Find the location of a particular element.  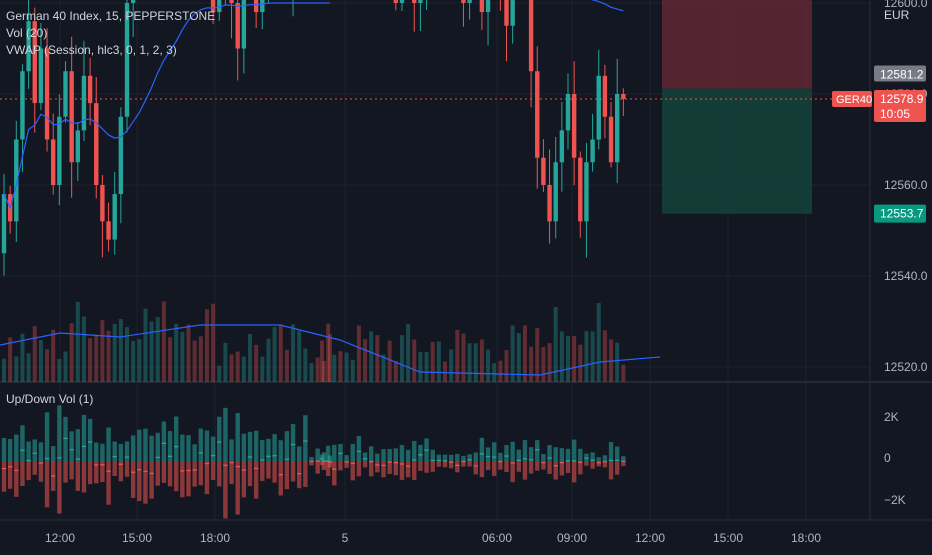

time-tick-label: 5 is located at coordinates (345, 538).